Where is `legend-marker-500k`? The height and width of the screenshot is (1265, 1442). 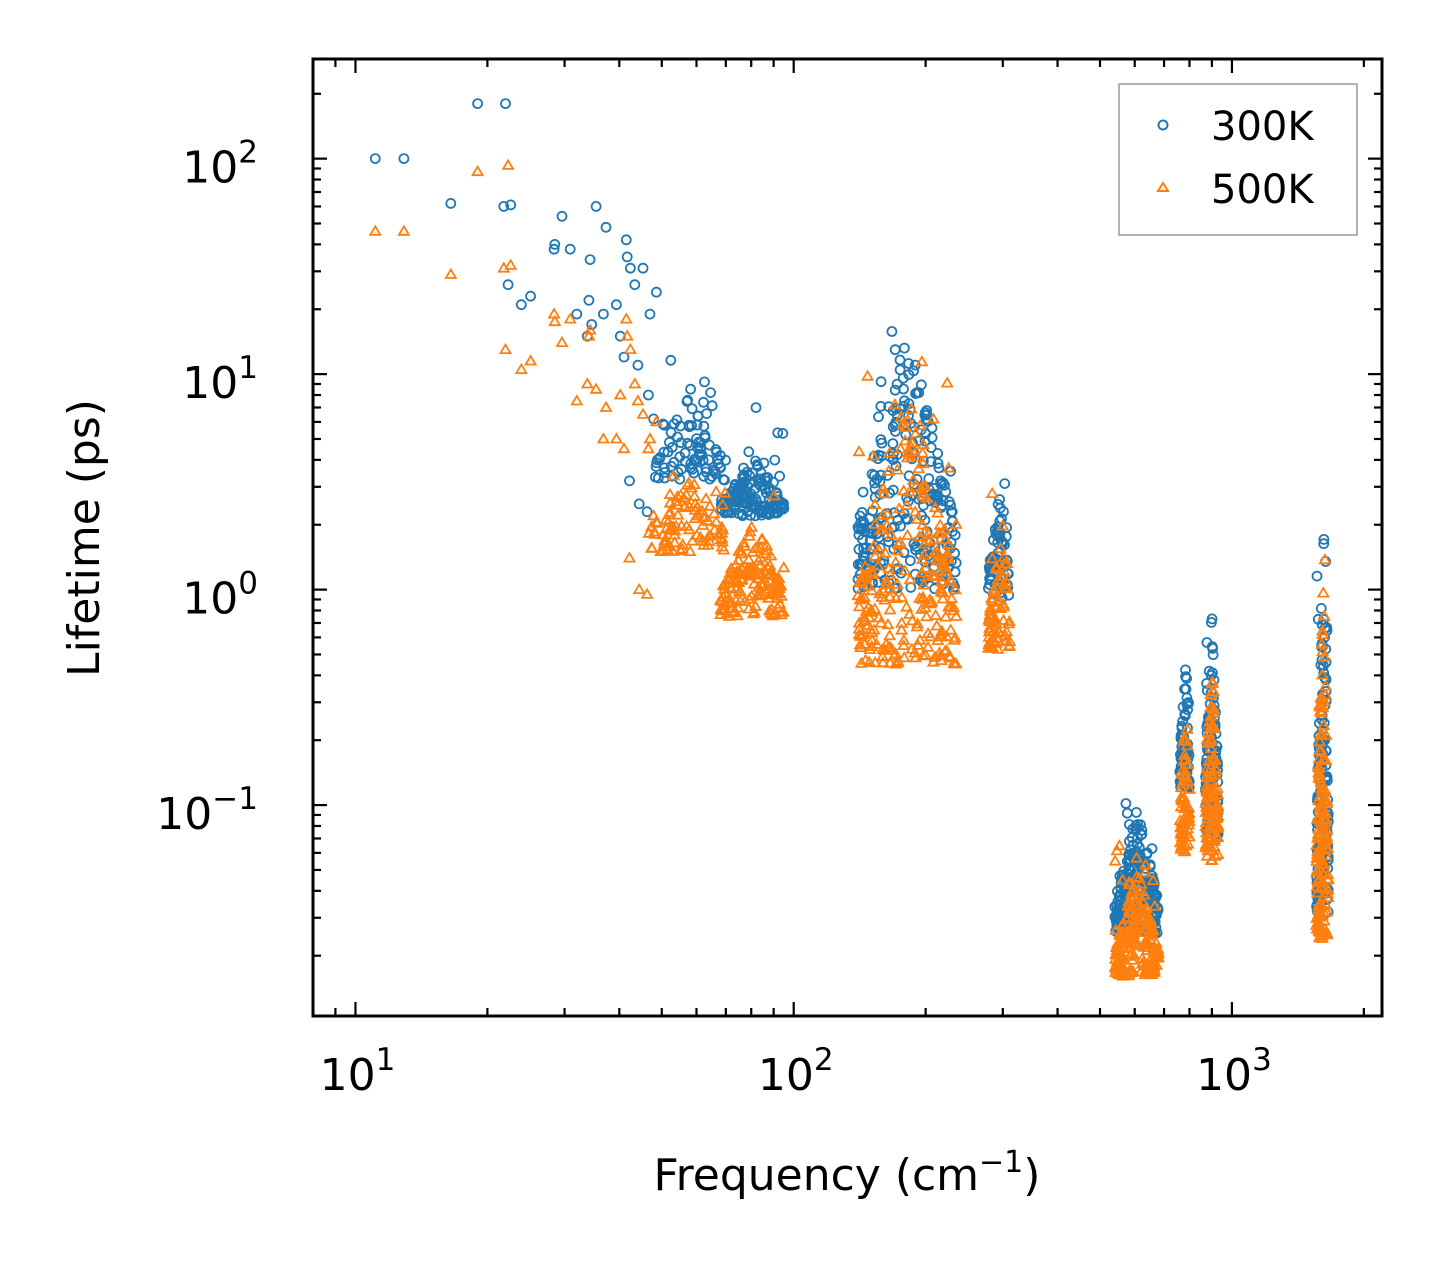 legend-marker-500k is located at coordinates (1163, 186).